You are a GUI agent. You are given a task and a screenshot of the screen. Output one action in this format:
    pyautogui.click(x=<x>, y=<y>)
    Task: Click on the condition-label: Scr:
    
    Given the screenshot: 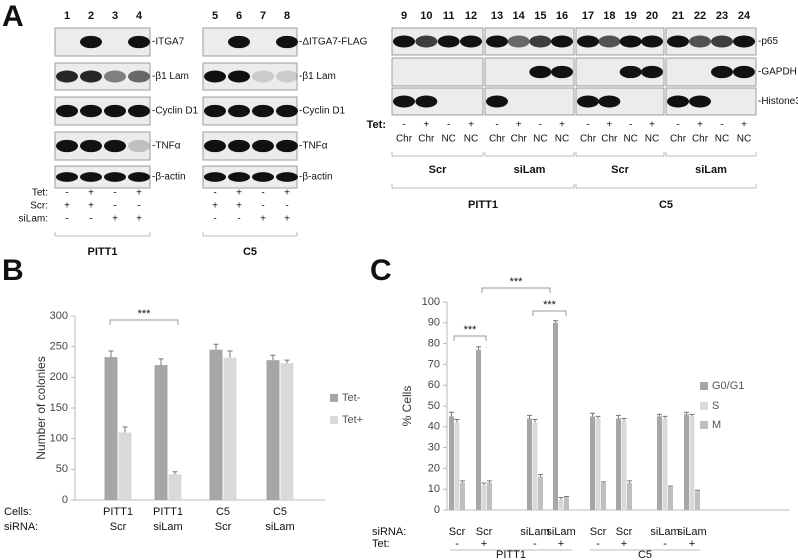 What is the action you would take?
    pyautogui.click(x=39, y=206)
    